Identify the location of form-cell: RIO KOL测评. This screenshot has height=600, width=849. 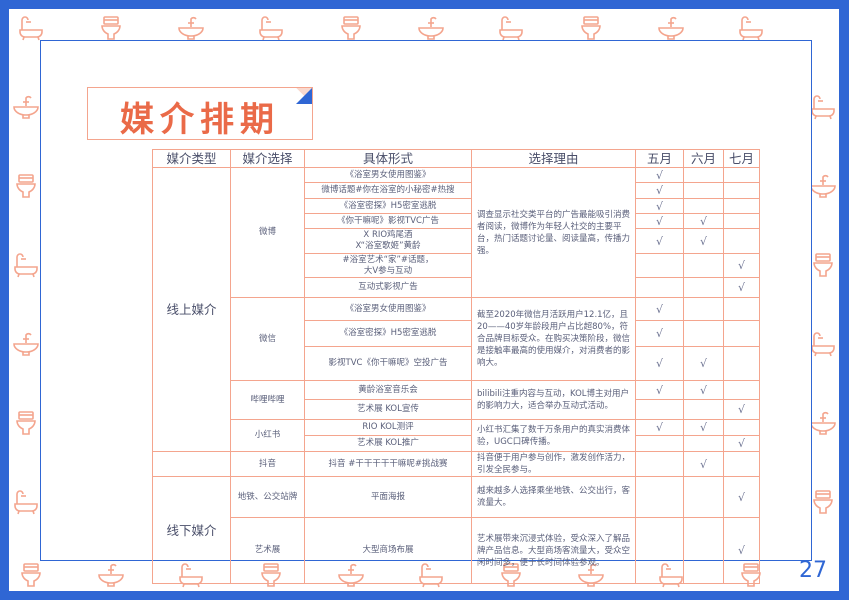
(388, 427).